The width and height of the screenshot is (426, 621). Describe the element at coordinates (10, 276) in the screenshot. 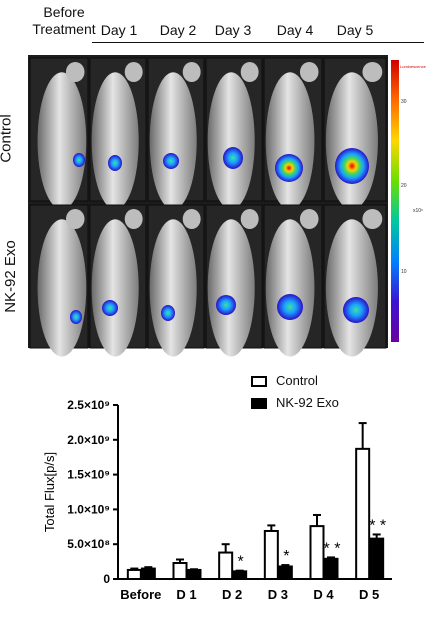

I see `row-label-nk92-exo: NK-92 Exo` at that location.